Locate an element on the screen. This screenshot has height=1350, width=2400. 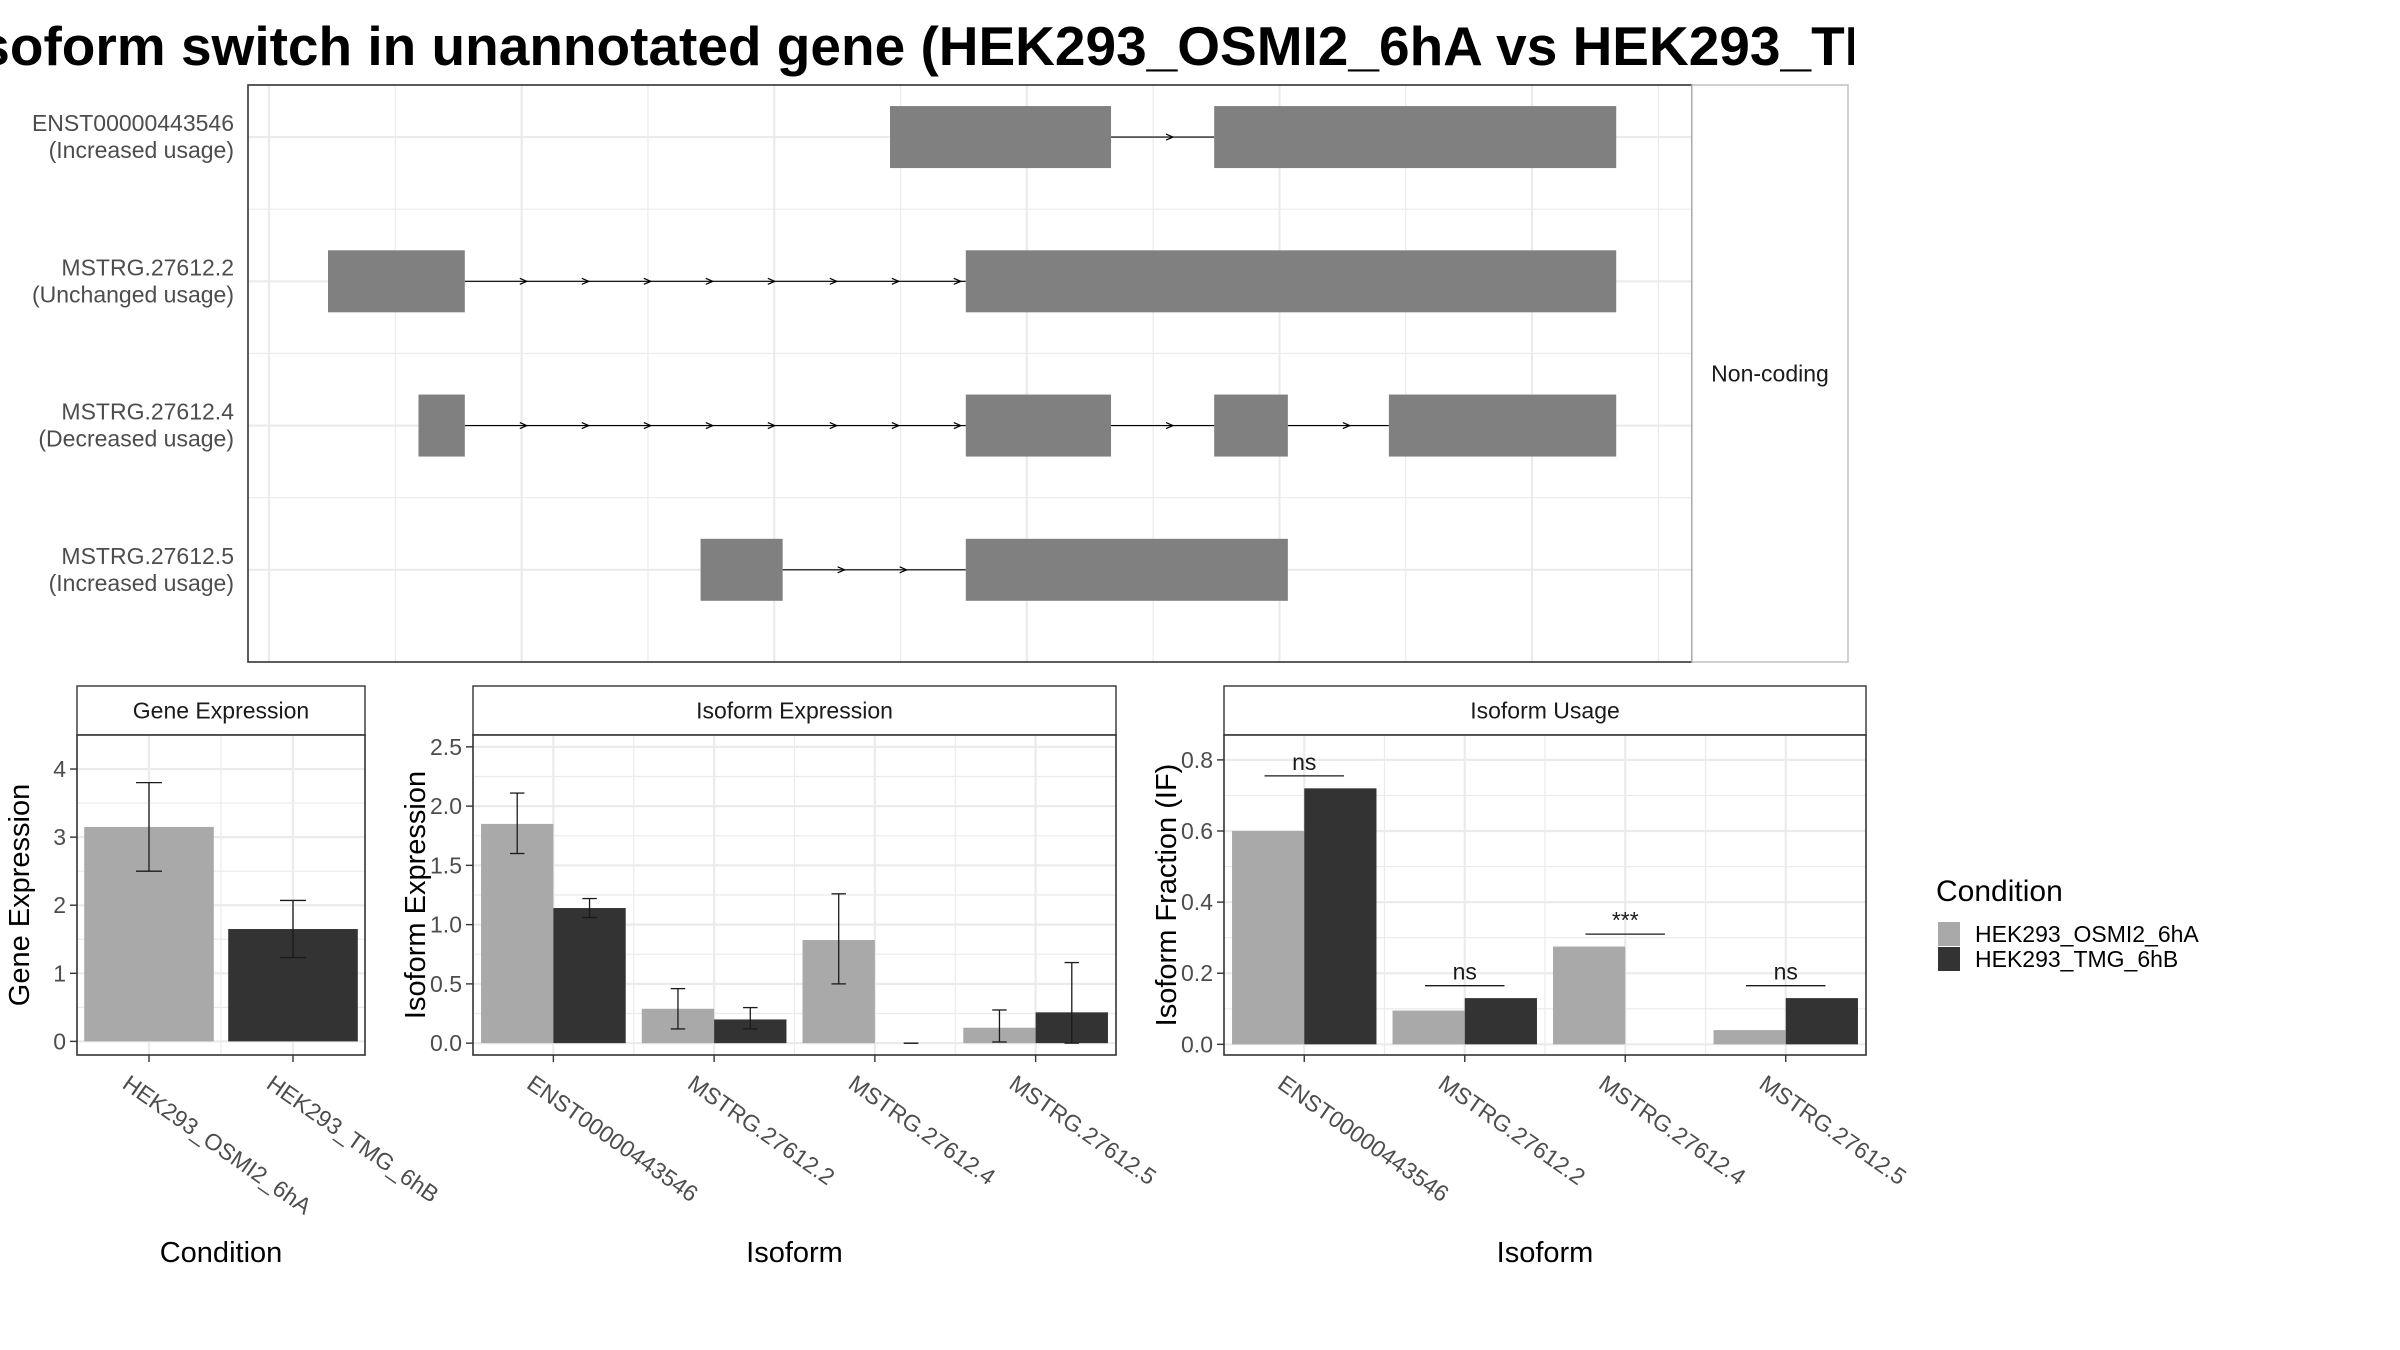
y-tick-label: 4 is located at coordinates (59, 769).